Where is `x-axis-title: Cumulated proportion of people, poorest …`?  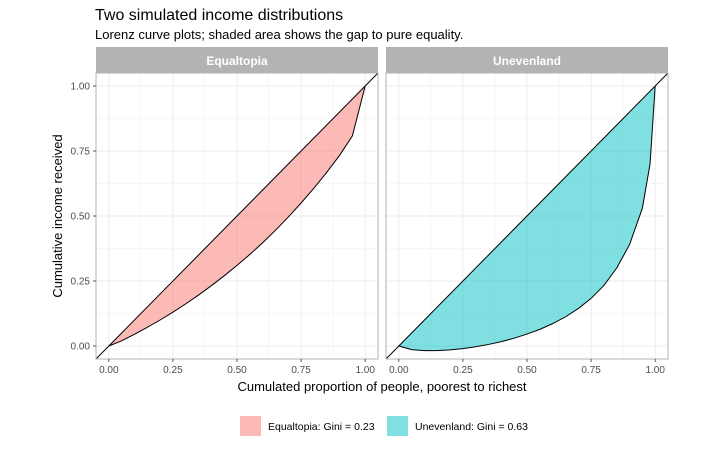 x-axis-title: Cumulated proportion of people, poorest … is located at coordinates (381, 386).